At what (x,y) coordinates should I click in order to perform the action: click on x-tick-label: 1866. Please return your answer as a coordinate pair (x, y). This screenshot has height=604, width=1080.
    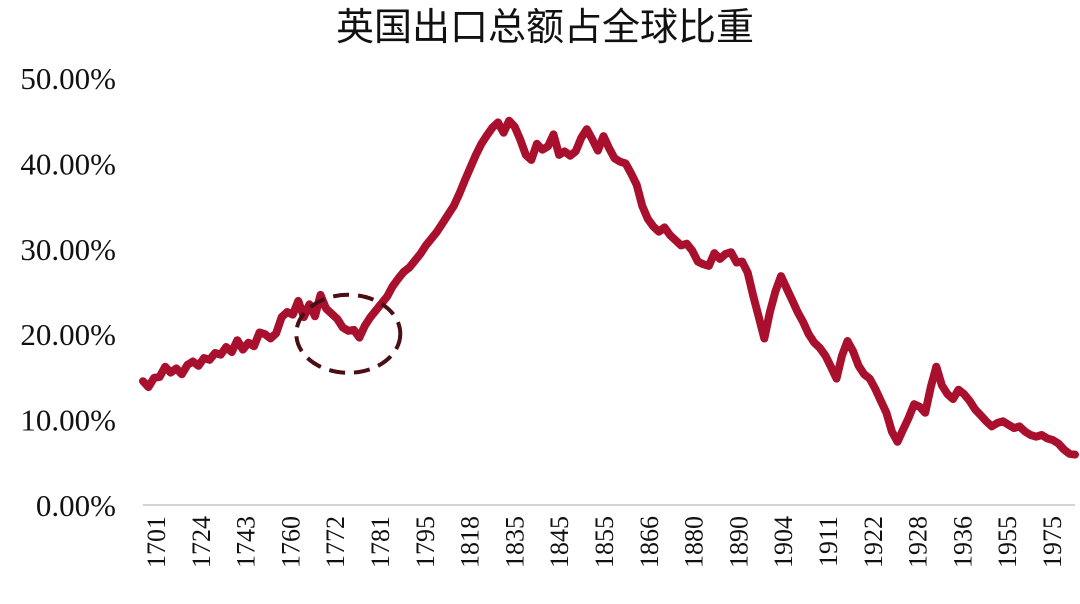
    Looking at the image, I should click on (649, 542).